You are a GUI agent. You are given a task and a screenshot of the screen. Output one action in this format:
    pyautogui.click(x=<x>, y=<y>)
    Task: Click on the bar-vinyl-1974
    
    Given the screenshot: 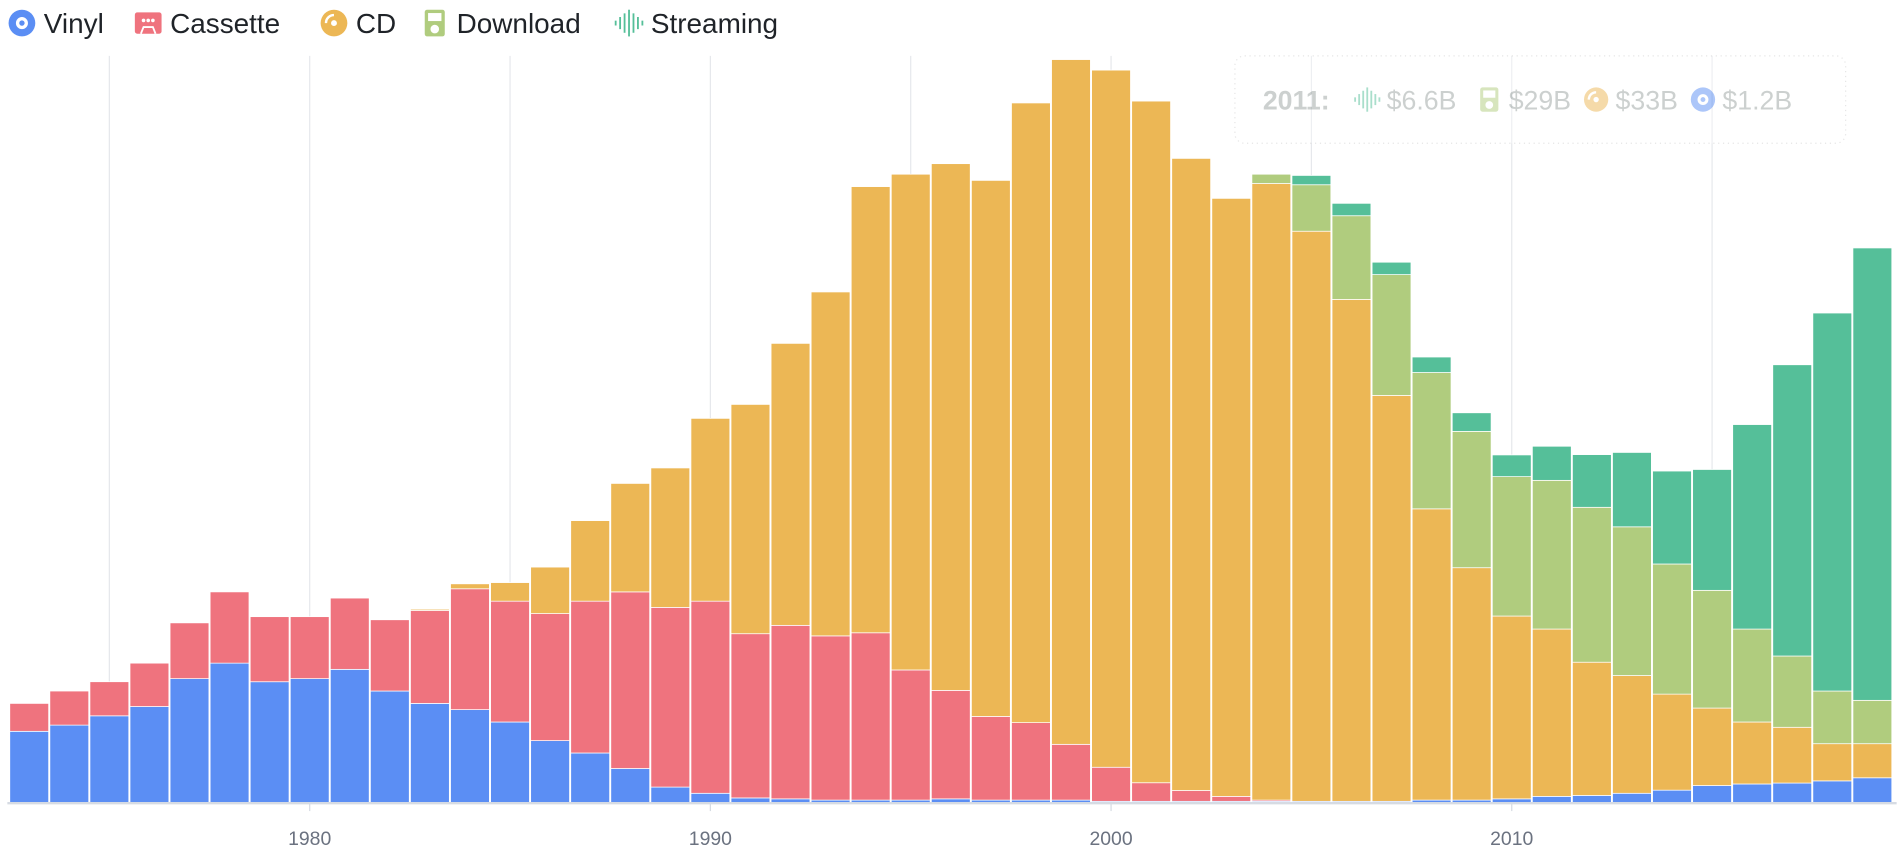 What is the action you would take?
    pyautogui.click(x=69, y=763)
    